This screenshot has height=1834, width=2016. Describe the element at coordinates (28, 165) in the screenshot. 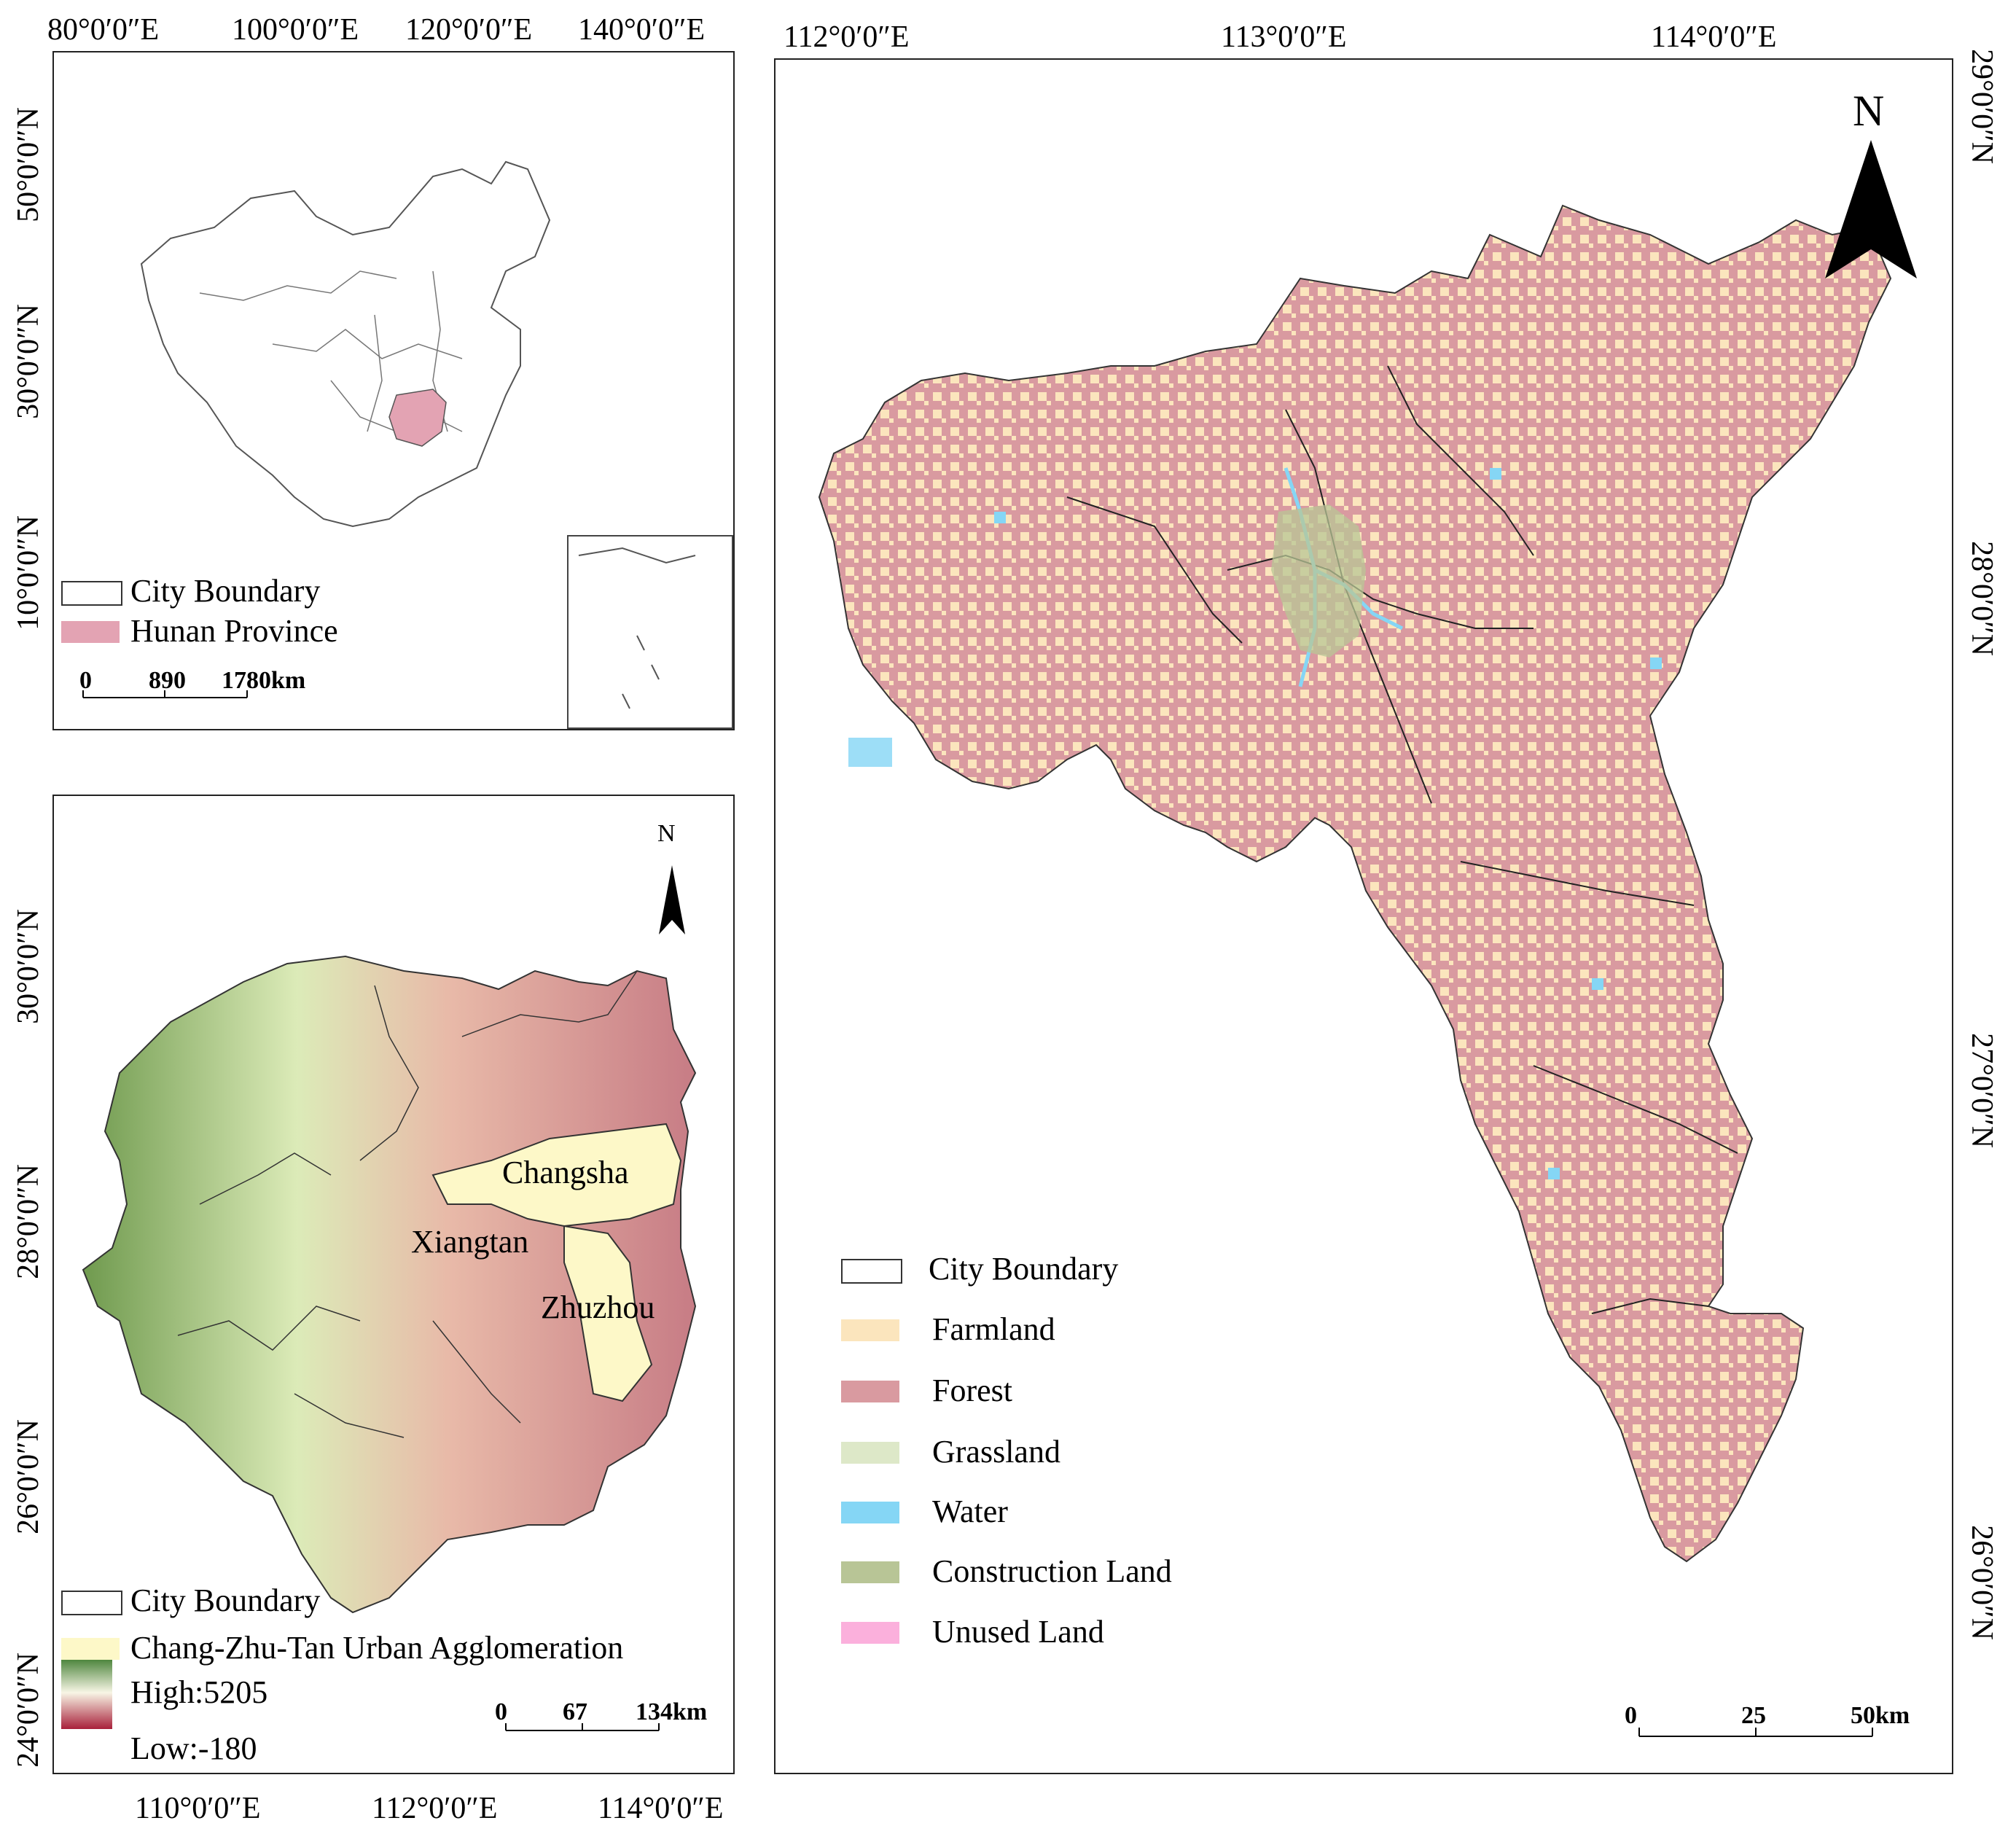

I see `tl-lat-tick-50: 50°0′0″N` at that location.